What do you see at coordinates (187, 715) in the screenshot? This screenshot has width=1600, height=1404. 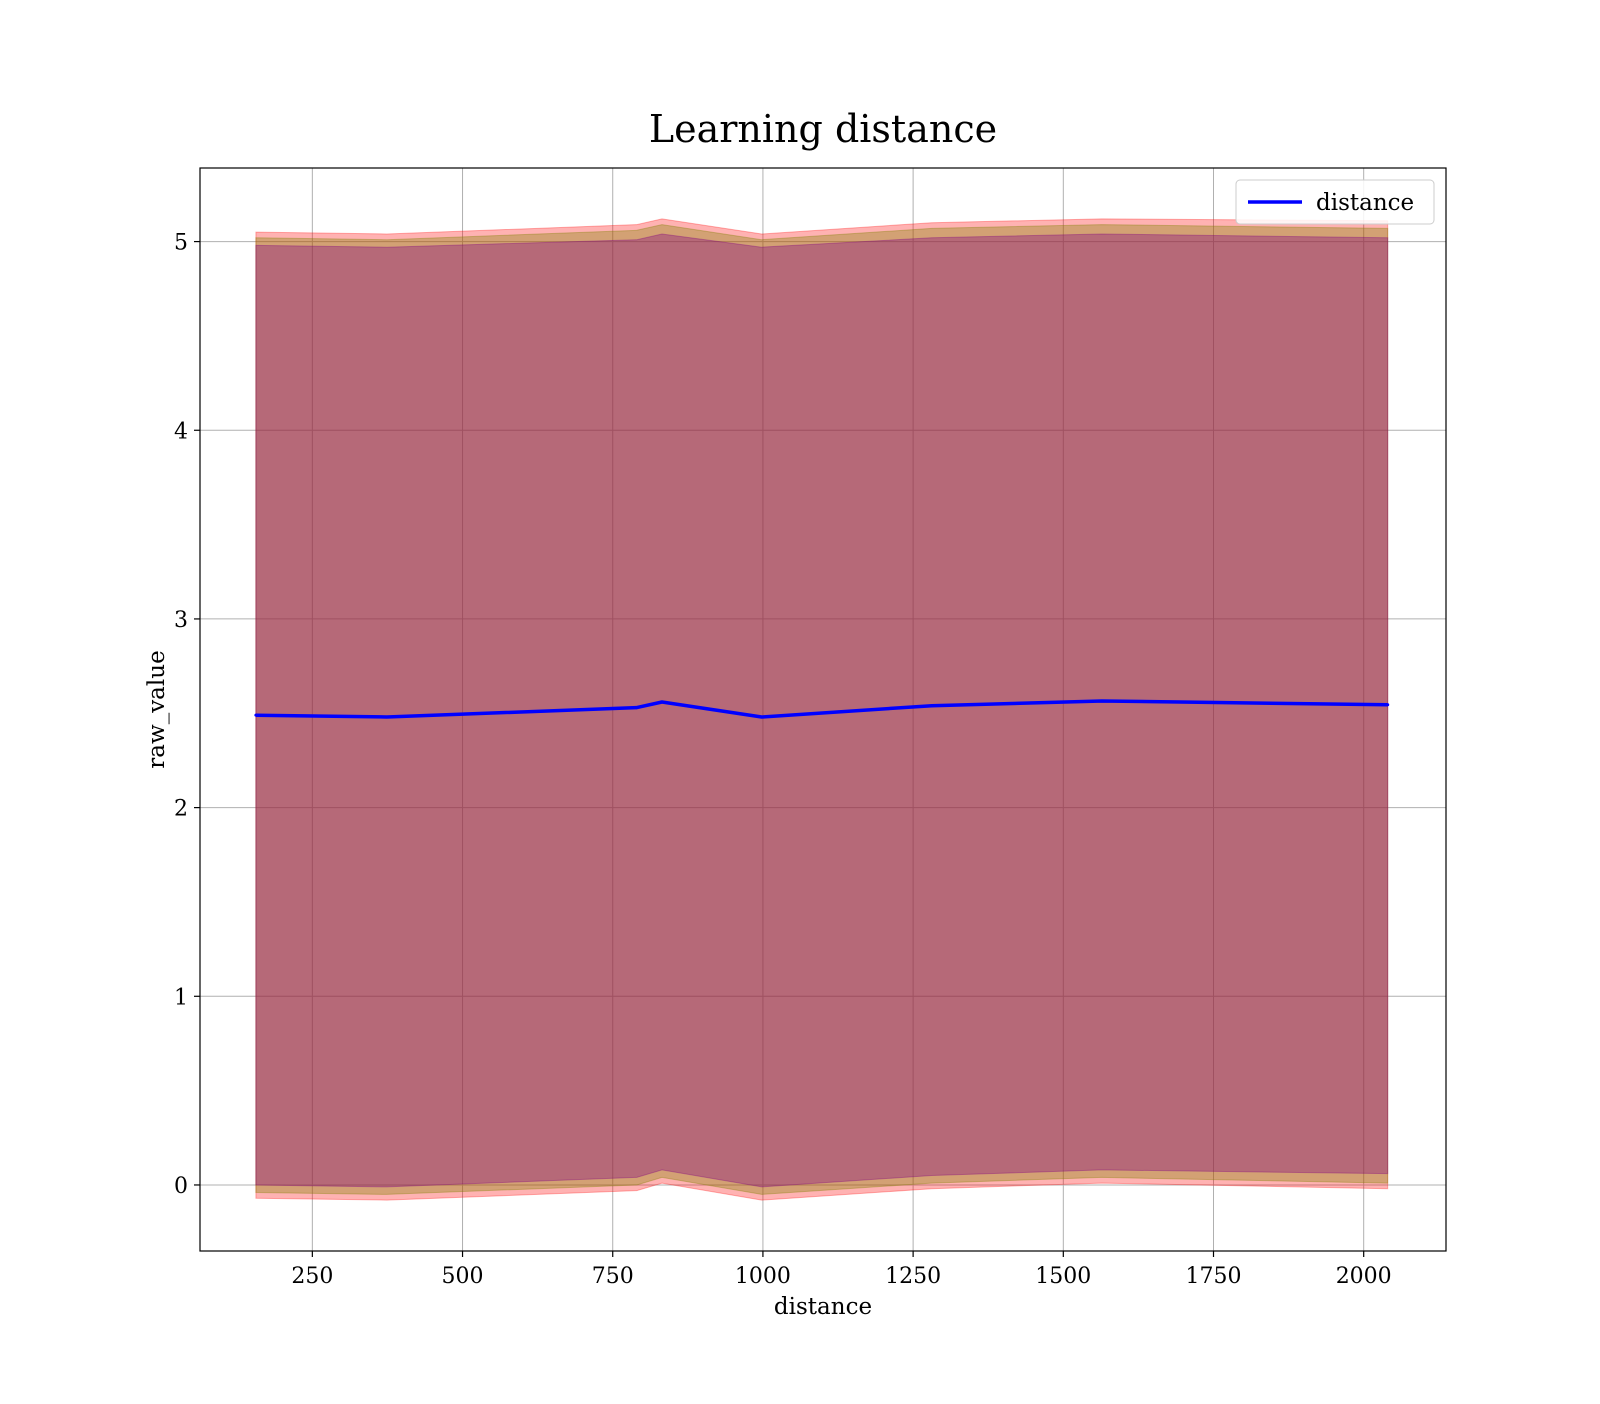 I see `y-axis-ticks: 0 1 2 3 4 5` at bounding box center [187, 715].